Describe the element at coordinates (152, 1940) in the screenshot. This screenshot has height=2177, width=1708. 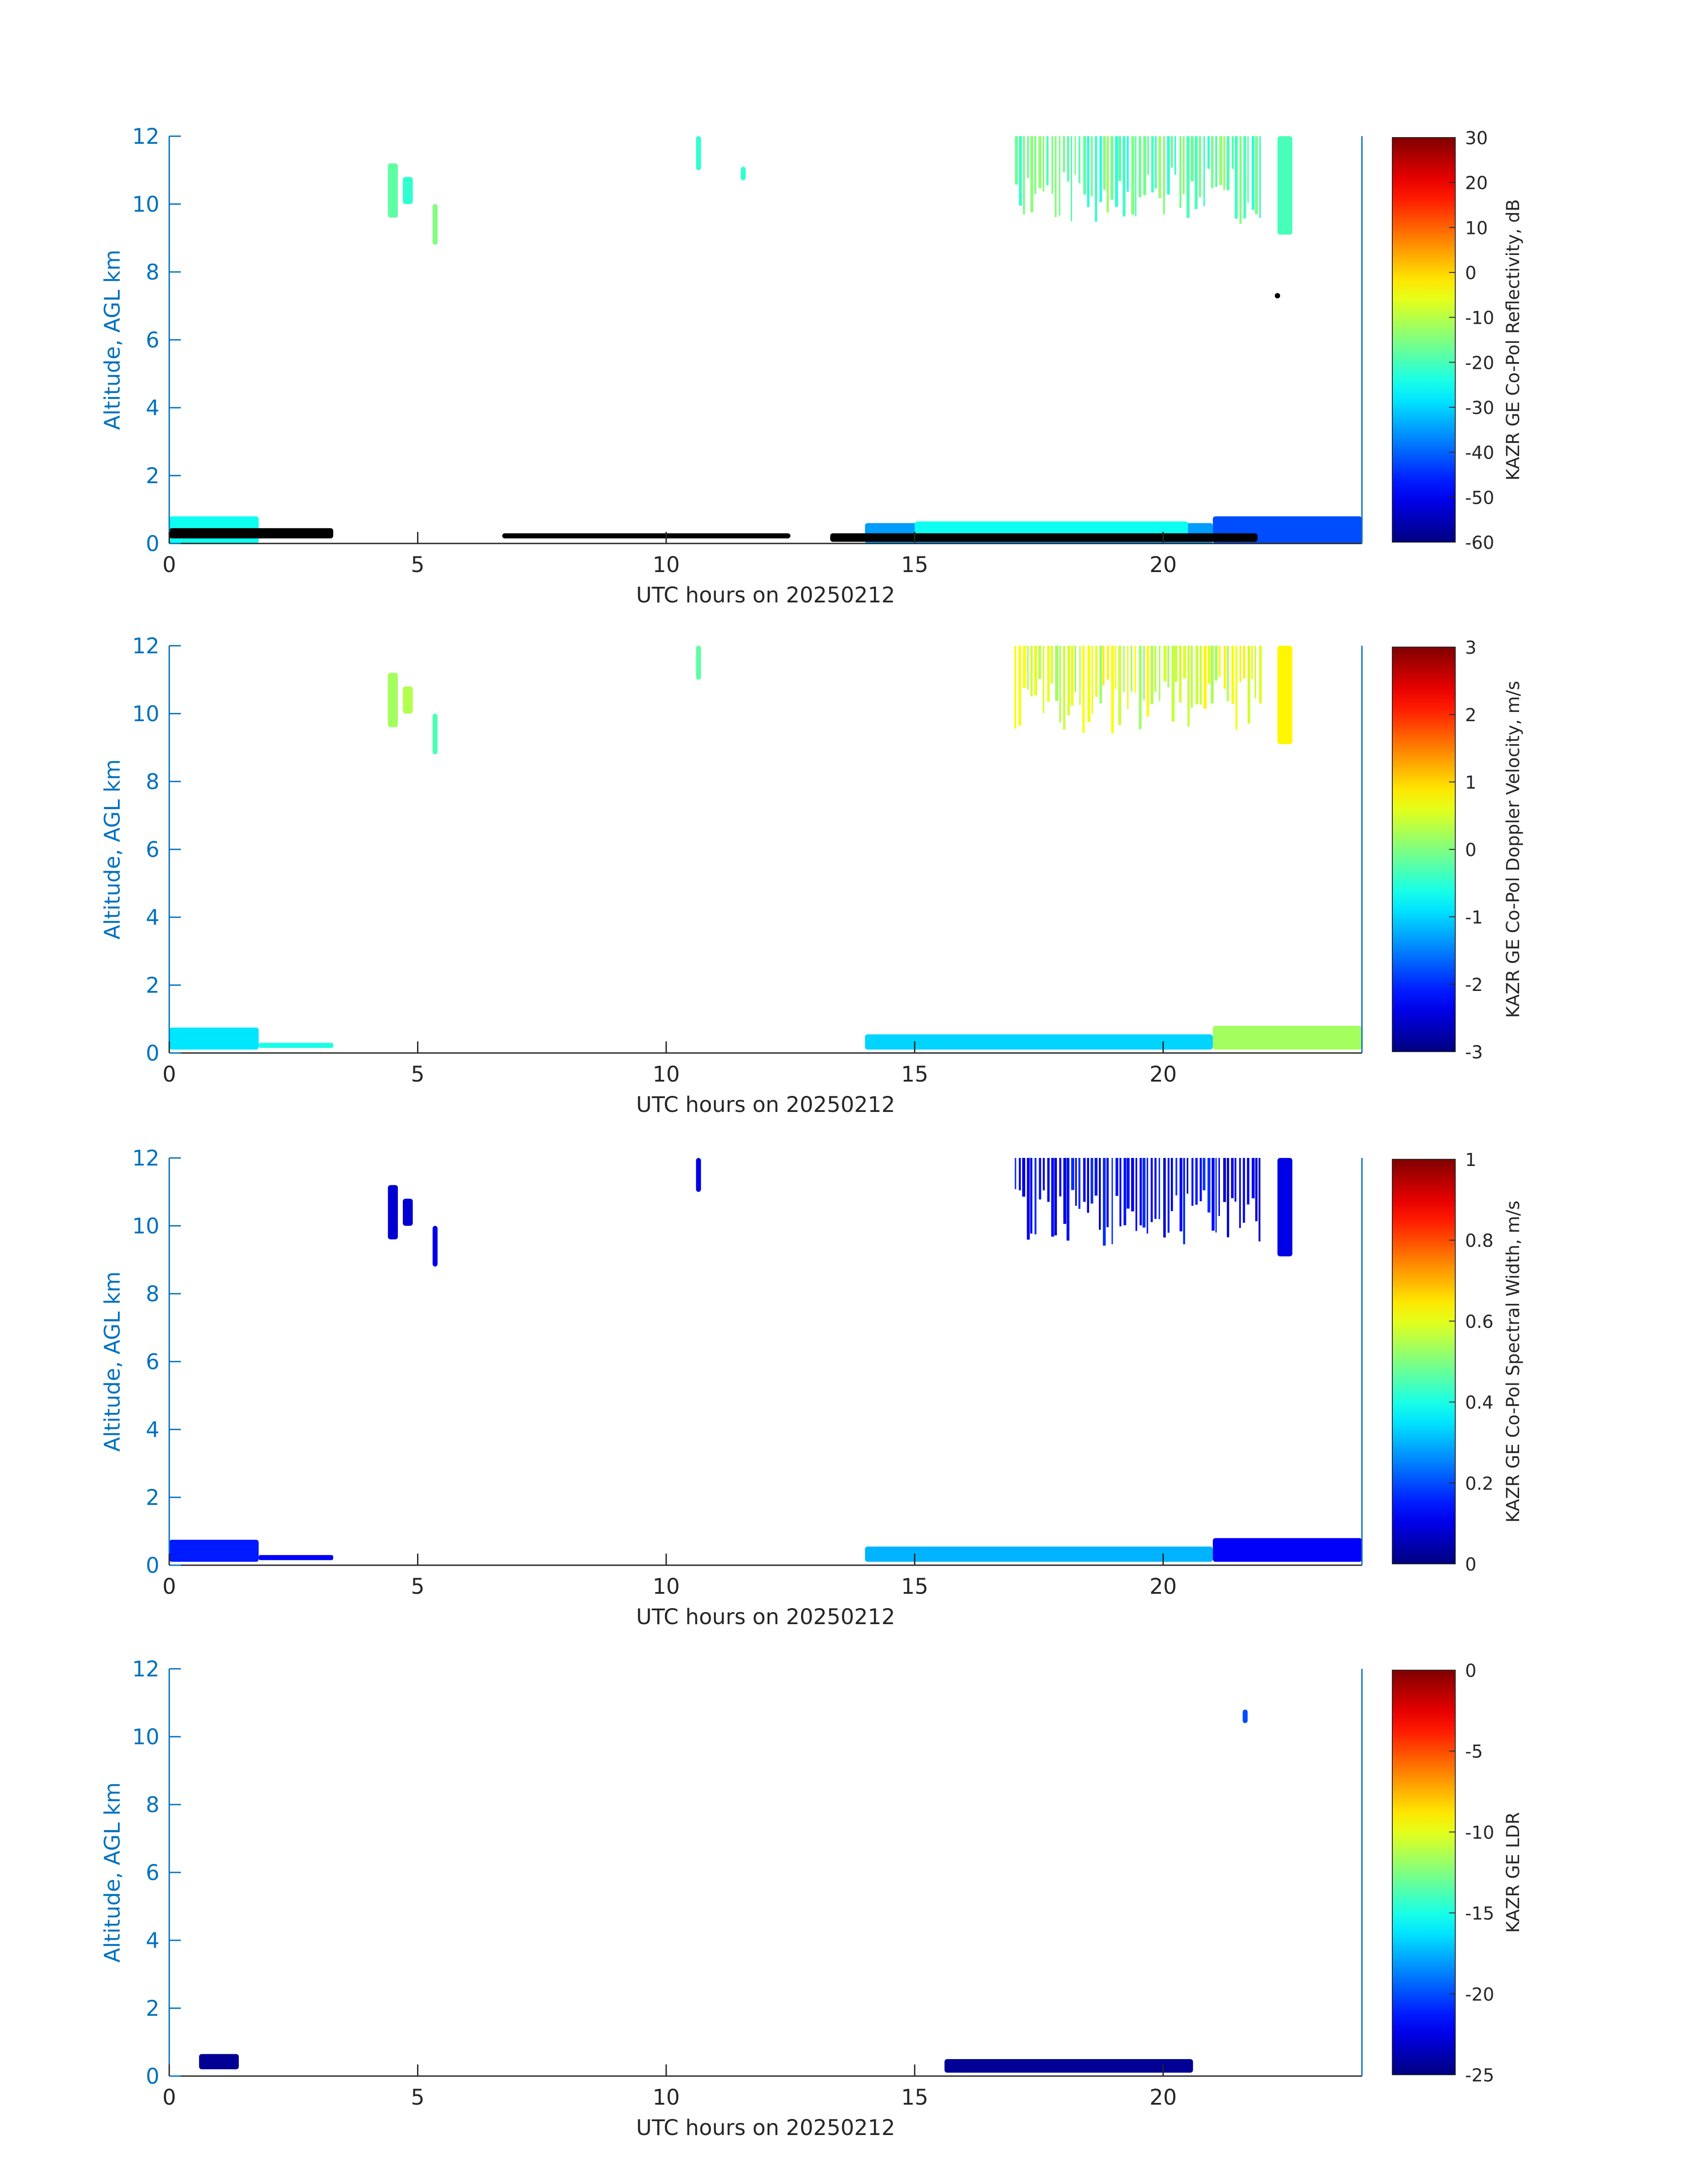
I see `y-tick-label: 4` at that location.